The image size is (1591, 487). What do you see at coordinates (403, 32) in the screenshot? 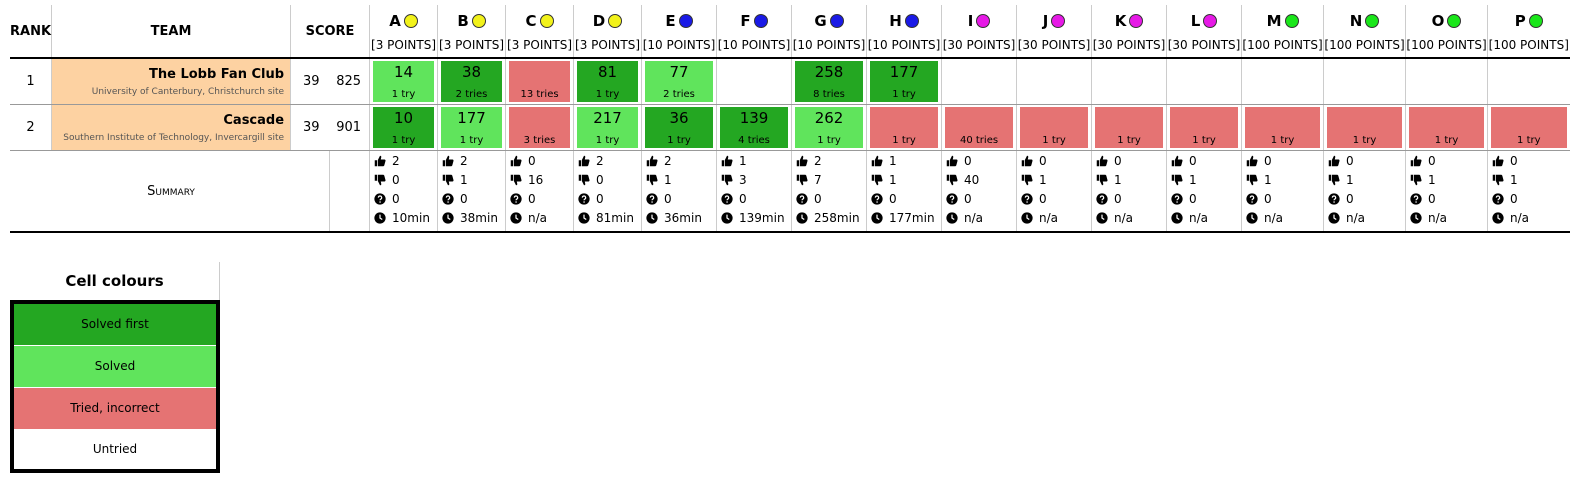
I see `problem-header-a: A [3 POINTS]` at bounding box center [403, 32].